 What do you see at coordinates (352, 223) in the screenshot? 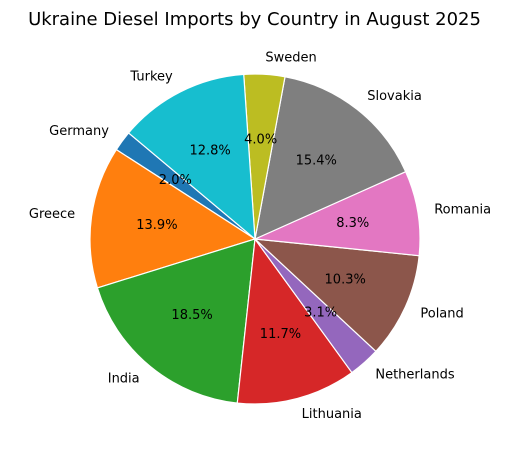
I see `percent-label-romania: 8.3%` at bounding box center [352, 223].